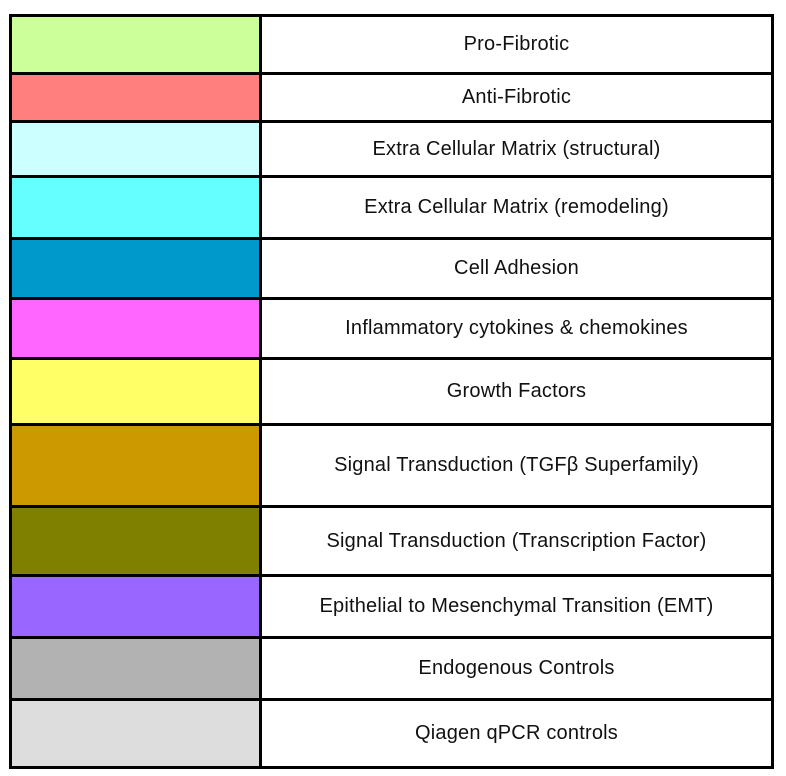 The height and width of the screenshot is (776, 786). I want to click on legend-row: Signal Transduction (TGFβ Superfamily), so click(391, 465).